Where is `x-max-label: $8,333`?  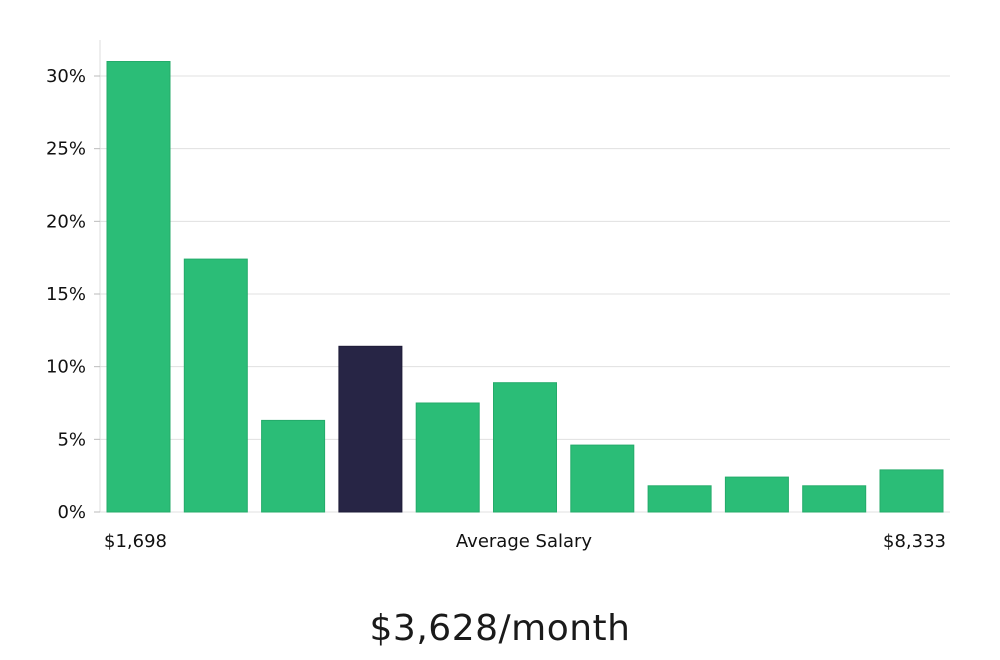 x-max-label: $8,333 is located at coordinates (914, 541).